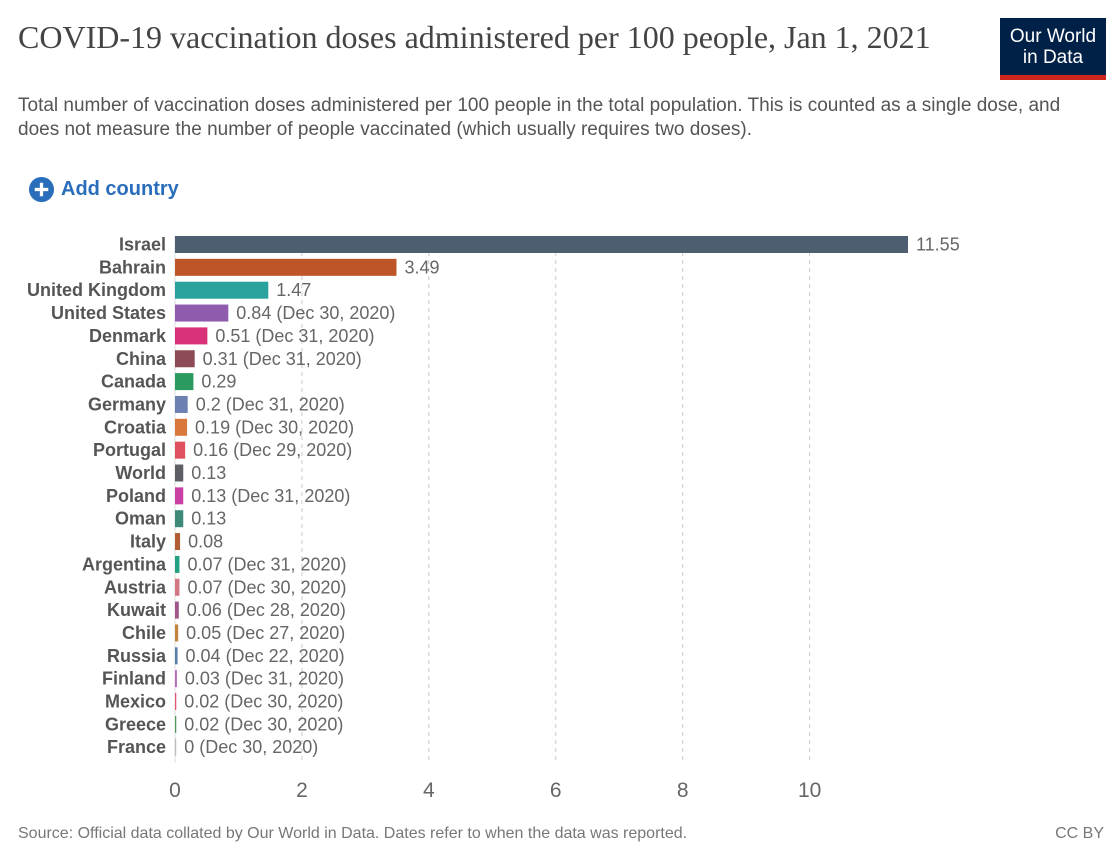 Image resolution: width=1120 pixels, height=852 pixels. I want to click on category-label: Oman, so click(140, 519).